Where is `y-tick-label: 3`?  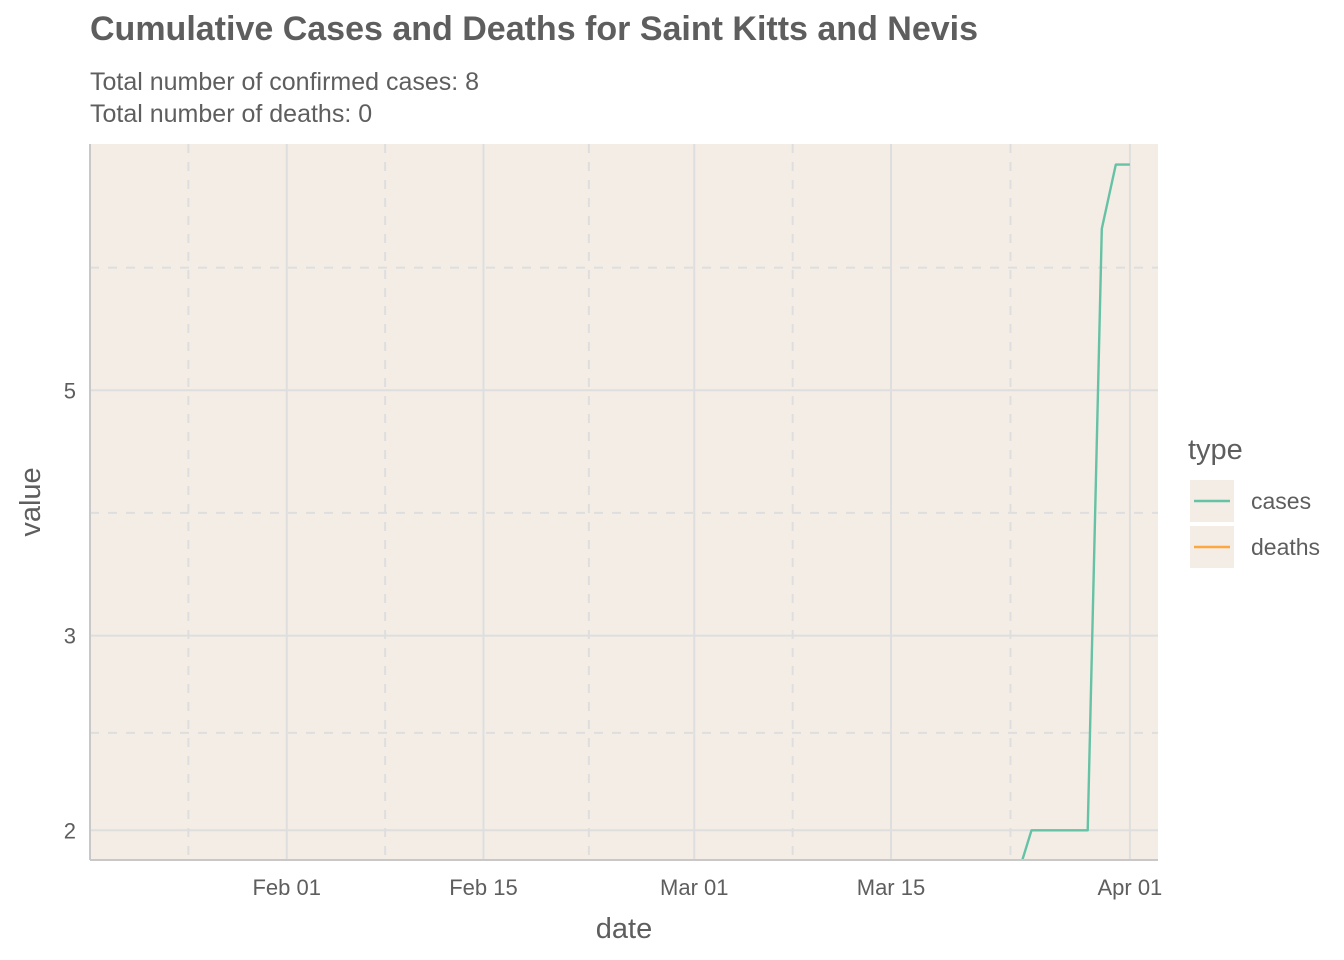 y-tick-label: 3 is located at coordinates (70, 636).